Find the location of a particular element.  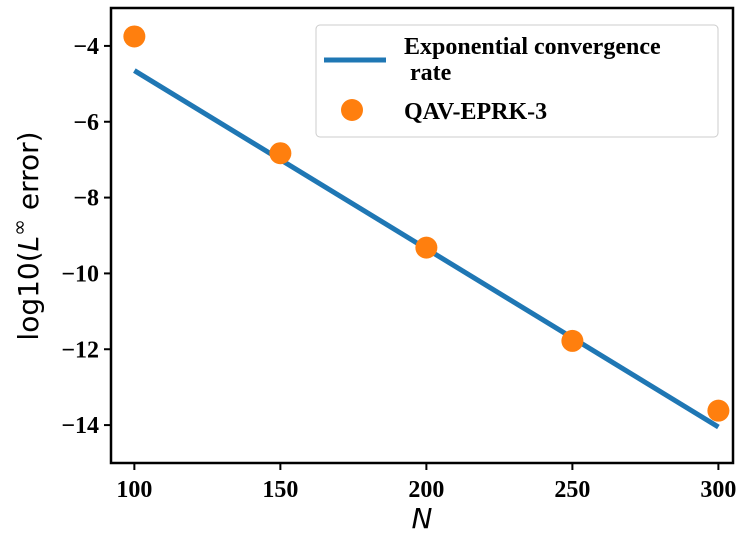

y-tick-label: −6 is located at coordinates (86, 123).